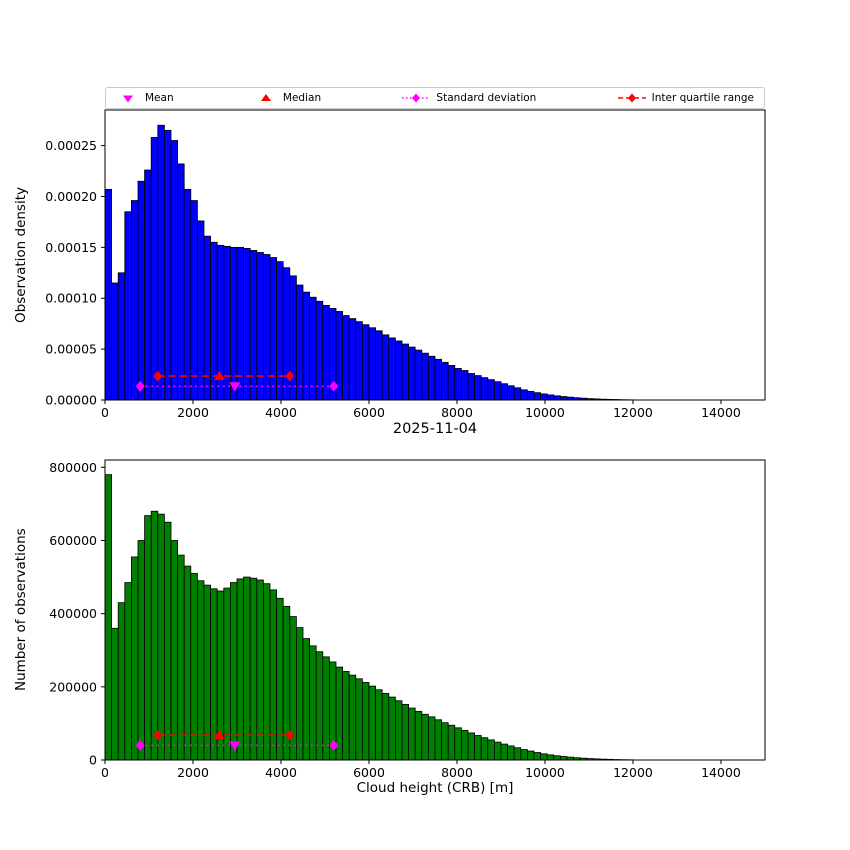 The width and height of the screenshot is (850, 850). What do you see at coordinates (158, 735) in the screenshot?
I see `iqr-low-marker` at bounding box center [158, 735].